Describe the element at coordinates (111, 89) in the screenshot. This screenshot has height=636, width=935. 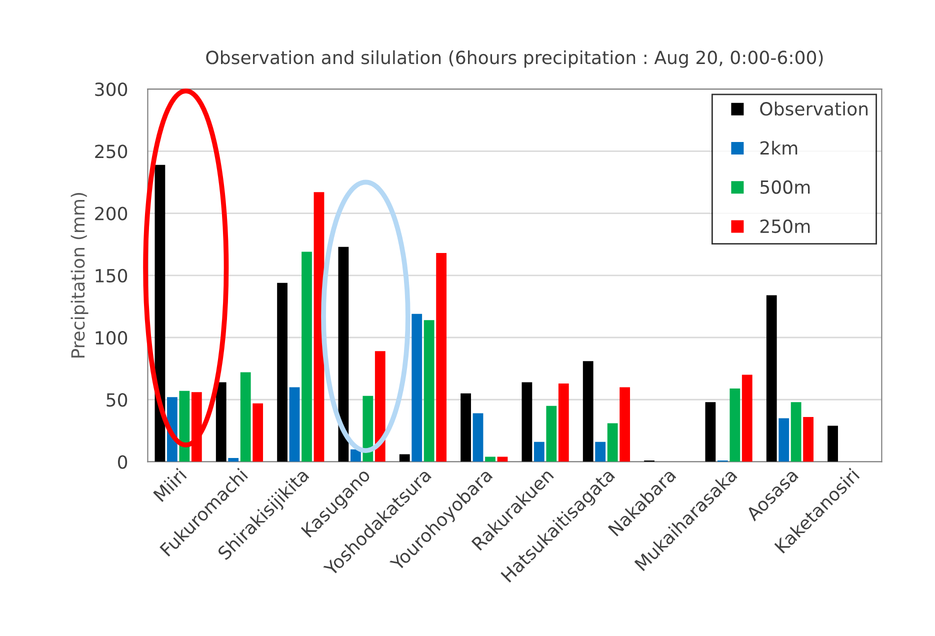
I see `y-tick-label: 300` at that location.